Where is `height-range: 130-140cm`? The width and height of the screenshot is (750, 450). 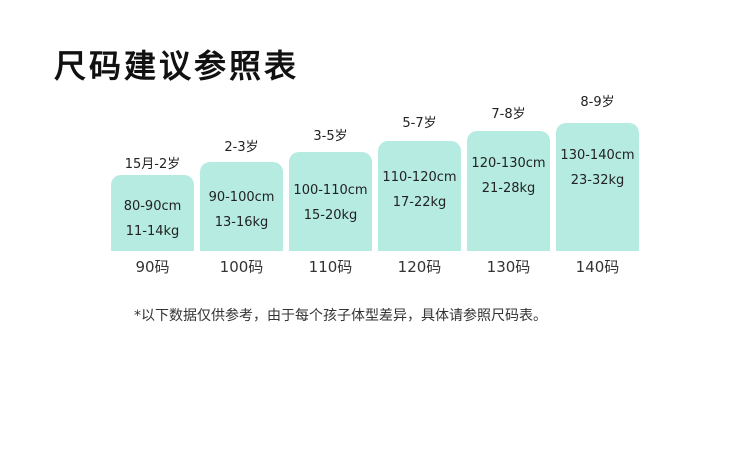 height-range: 130-140cm is located at coordinates (597, 155).